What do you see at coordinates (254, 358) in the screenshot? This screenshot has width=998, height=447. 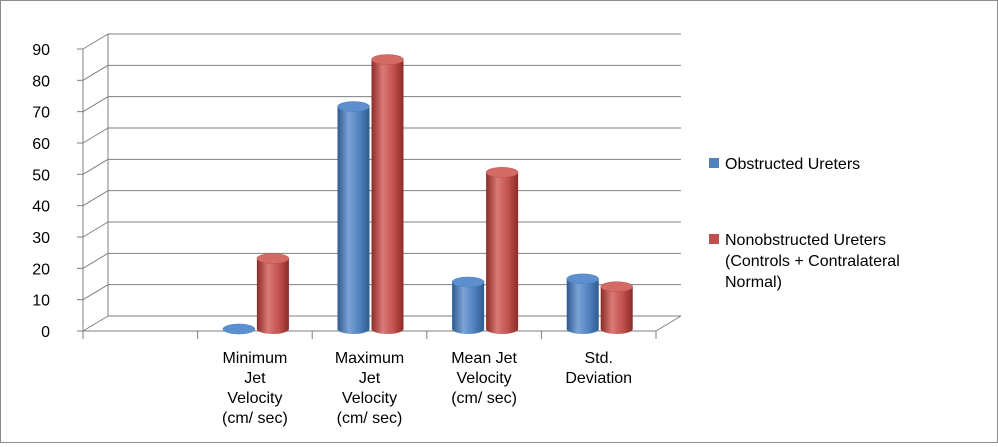 I see `x-tick-label-line: Minimum` at bounding box center [254, 358].